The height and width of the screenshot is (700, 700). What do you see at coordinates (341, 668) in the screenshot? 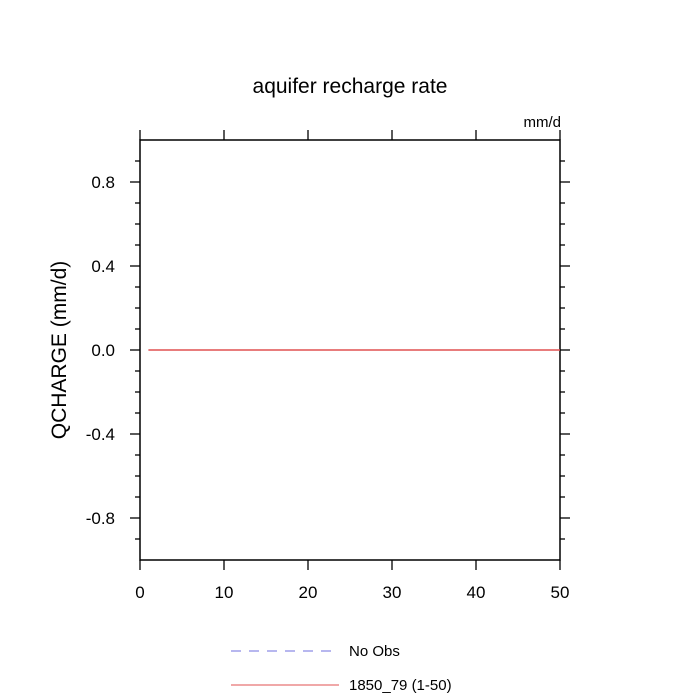
I see `legend: No Obs 1850_79 (1-50)` at bounding box center [341, 668].